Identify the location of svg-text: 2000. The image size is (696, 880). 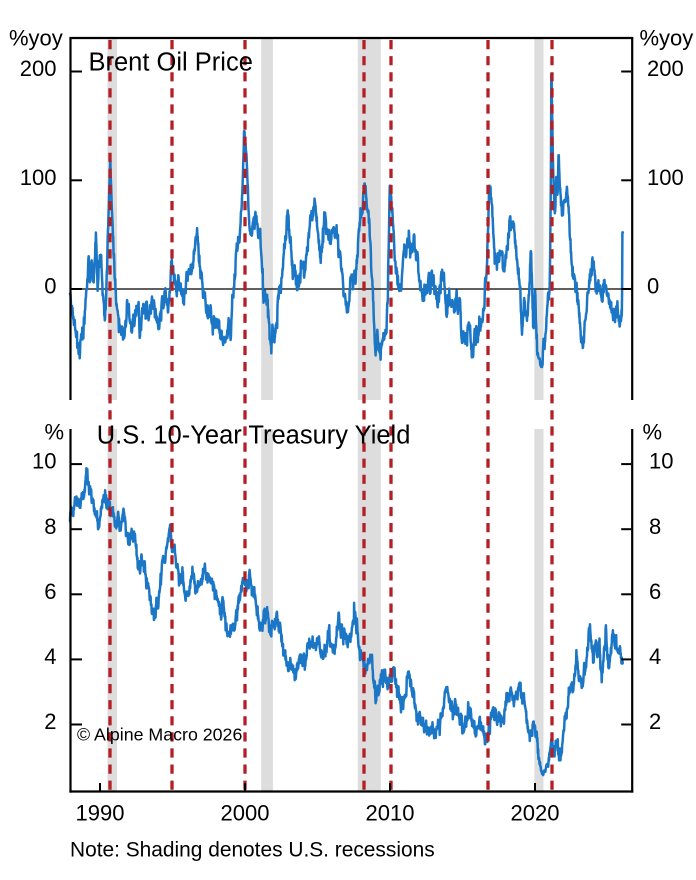
(245, 813).